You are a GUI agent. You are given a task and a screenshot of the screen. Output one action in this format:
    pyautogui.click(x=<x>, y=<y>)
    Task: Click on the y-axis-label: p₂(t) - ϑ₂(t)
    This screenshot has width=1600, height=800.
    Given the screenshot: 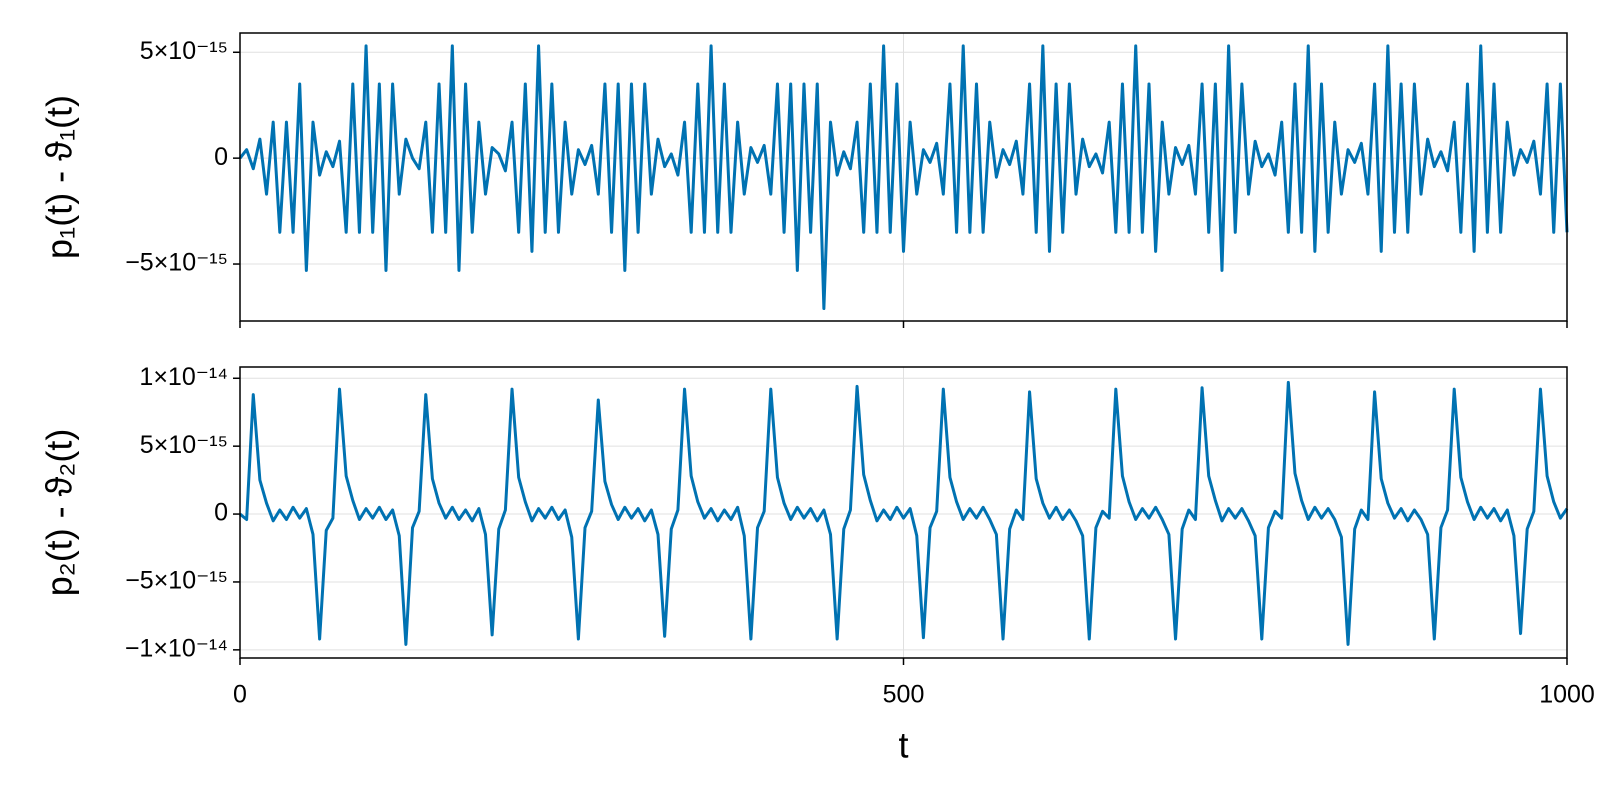 What is the action you would take?
    pyautogui.click(x=59, y=513)
    